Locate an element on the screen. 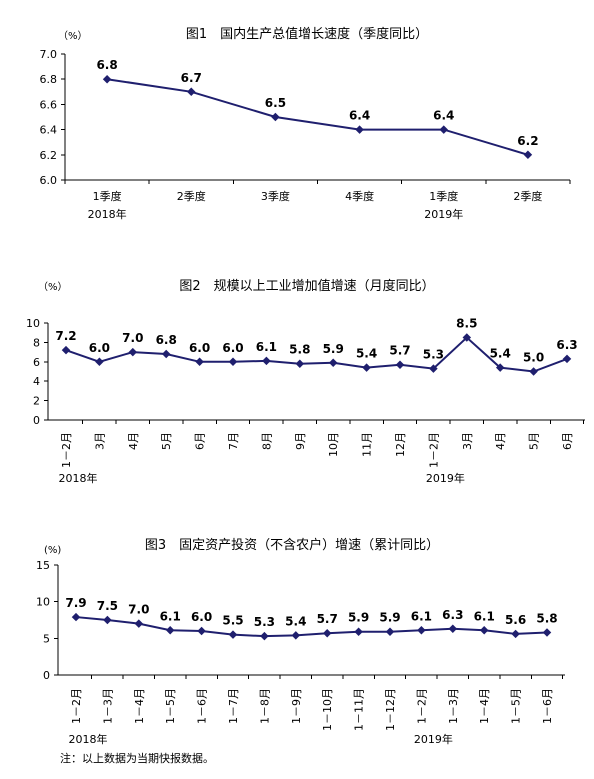 Image resolution: width=594 pixels, height=779 pixels. data-label: 7.9 is located at coordinates (75, 603).